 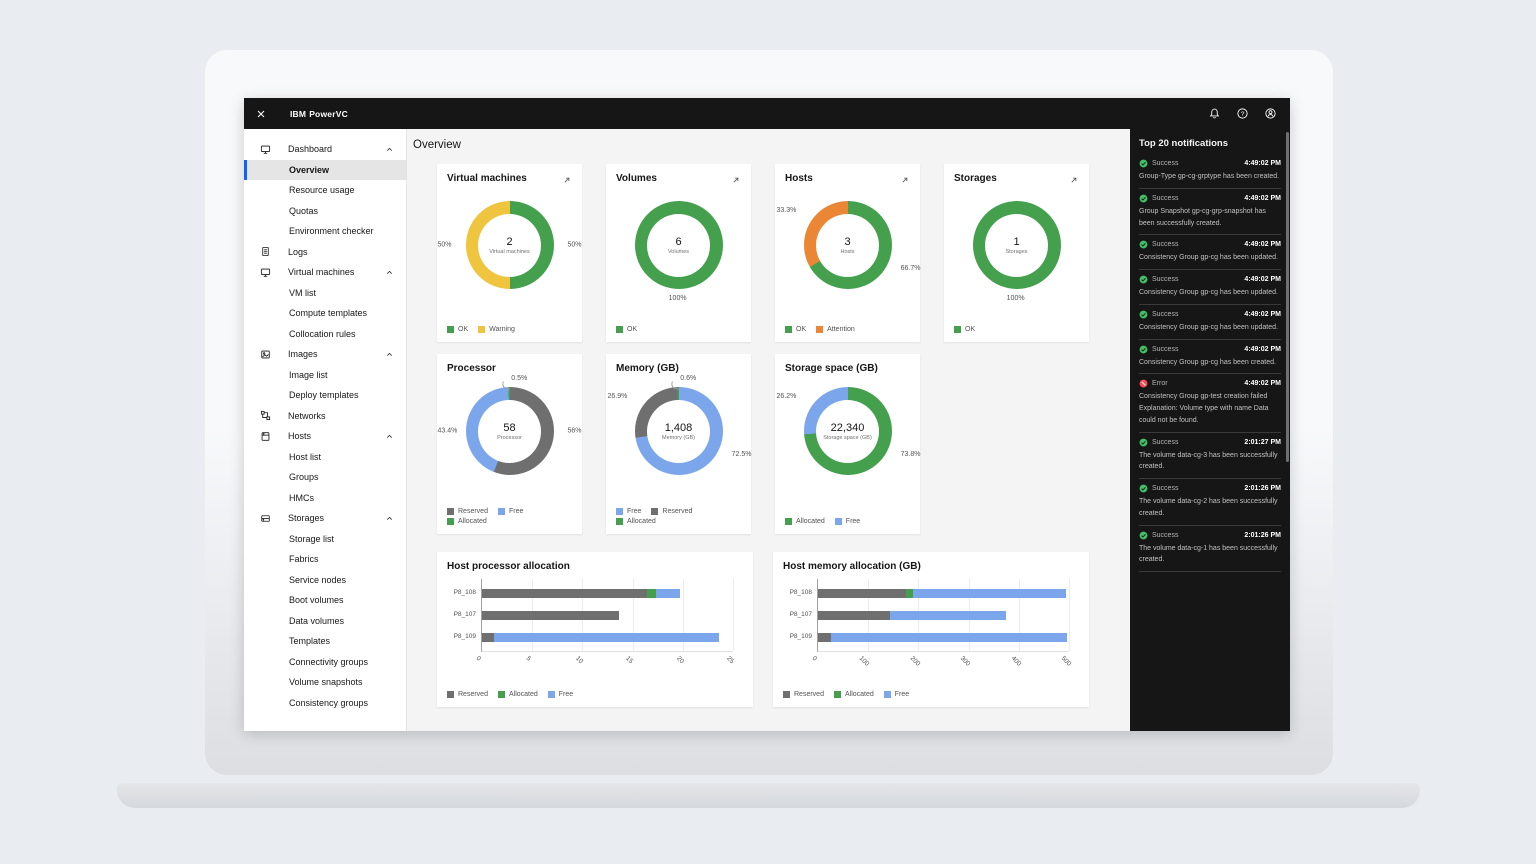 I want to click on sidebar-item-templates: Templates, so click(x=325, y=641).